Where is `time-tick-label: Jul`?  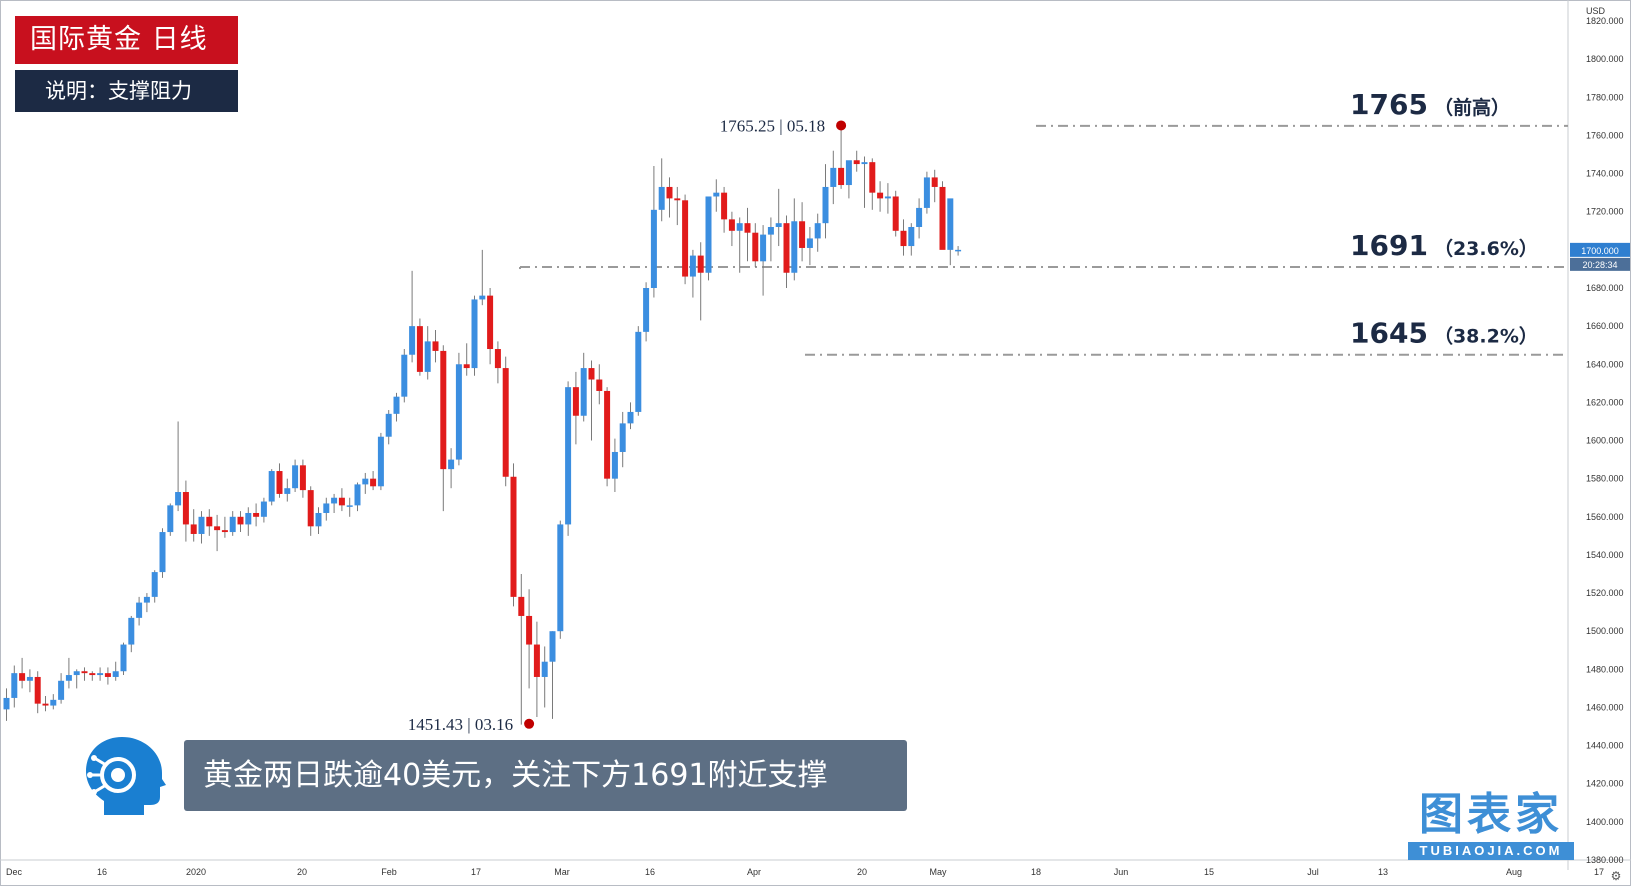
time-tick-label: Jul is located at coordinates (1313, 872).